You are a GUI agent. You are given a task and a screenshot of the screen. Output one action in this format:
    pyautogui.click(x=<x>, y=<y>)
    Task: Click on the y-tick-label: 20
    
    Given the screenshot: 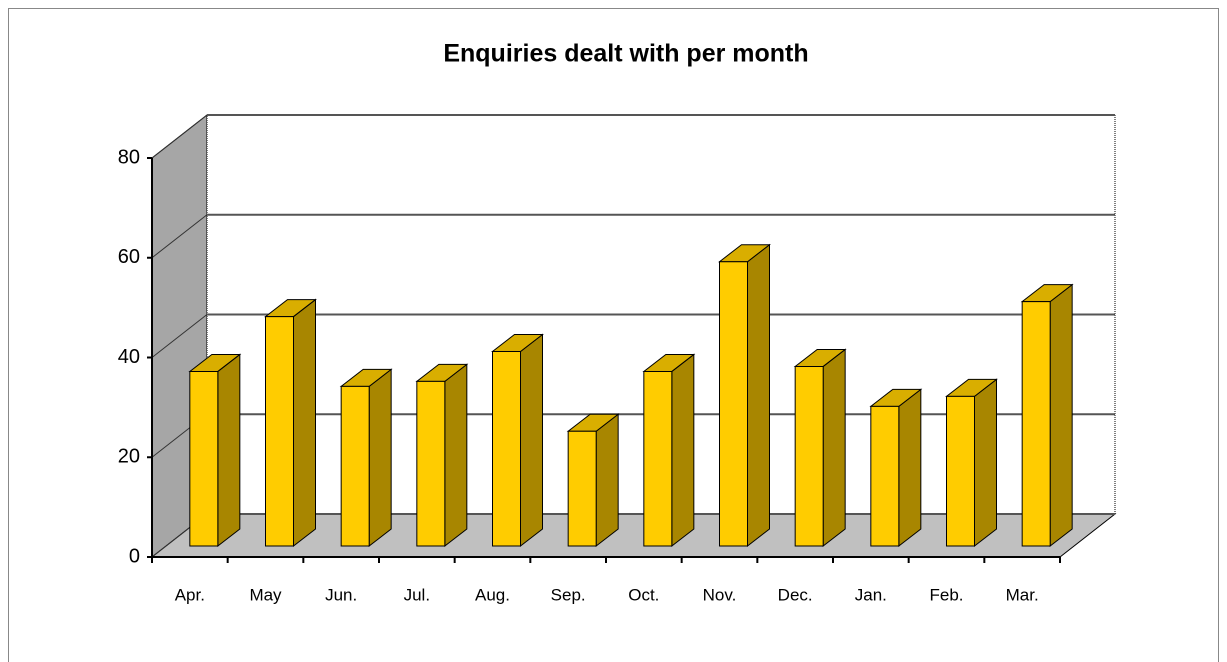 What is the action you would take?
    pyautogui.click(x=129, y=457)
    